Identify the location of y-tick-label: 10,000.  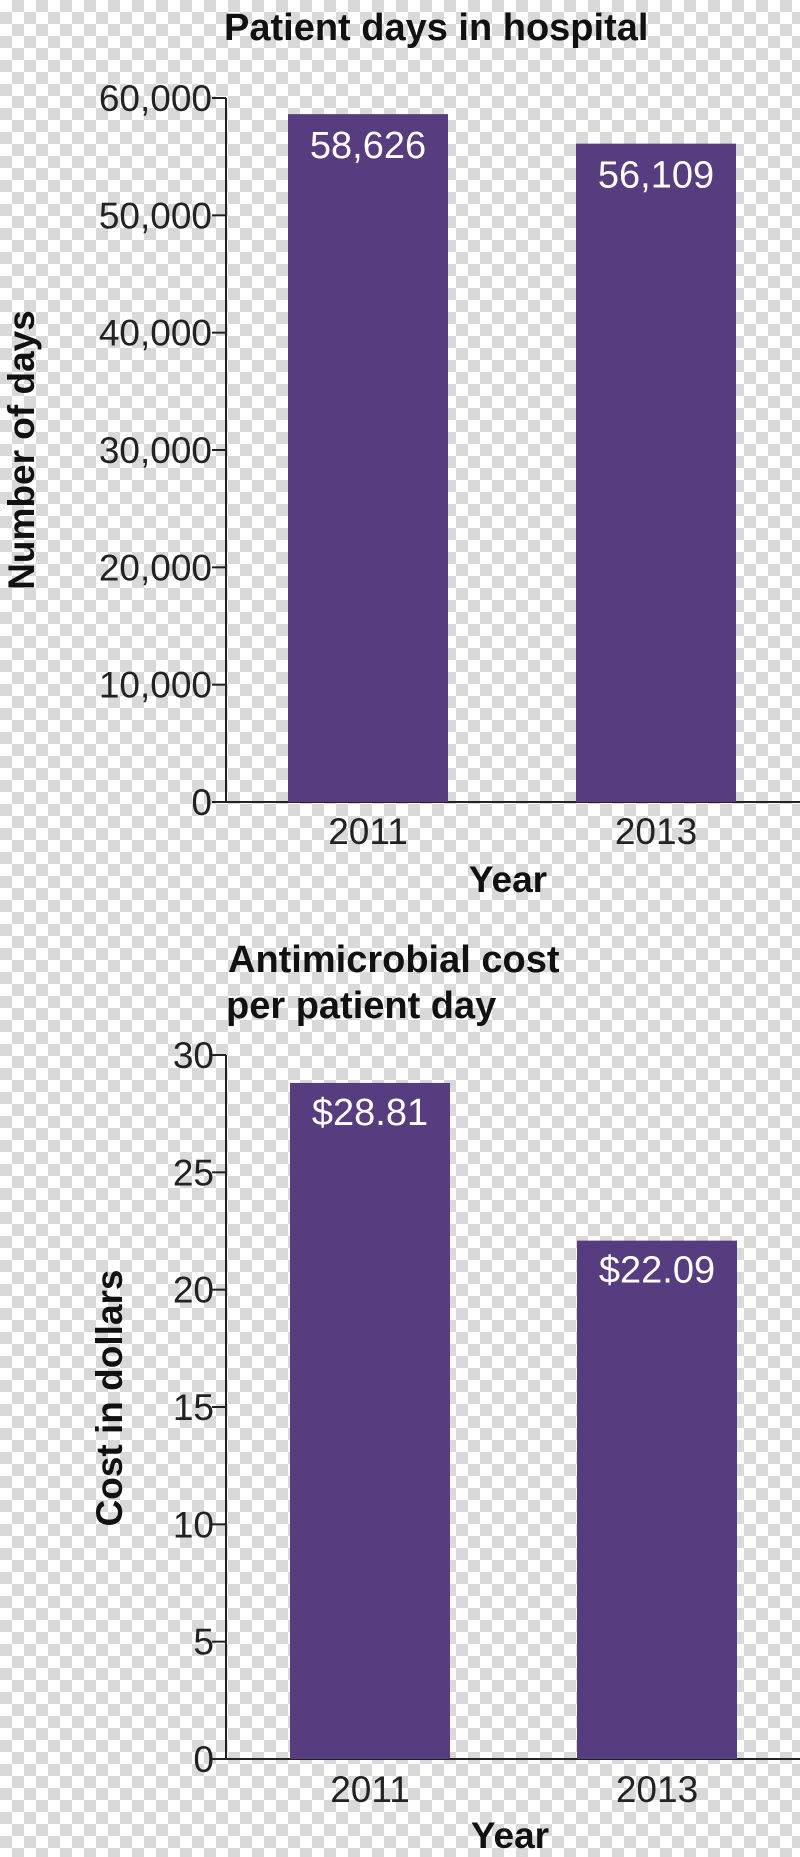
(155, 685).